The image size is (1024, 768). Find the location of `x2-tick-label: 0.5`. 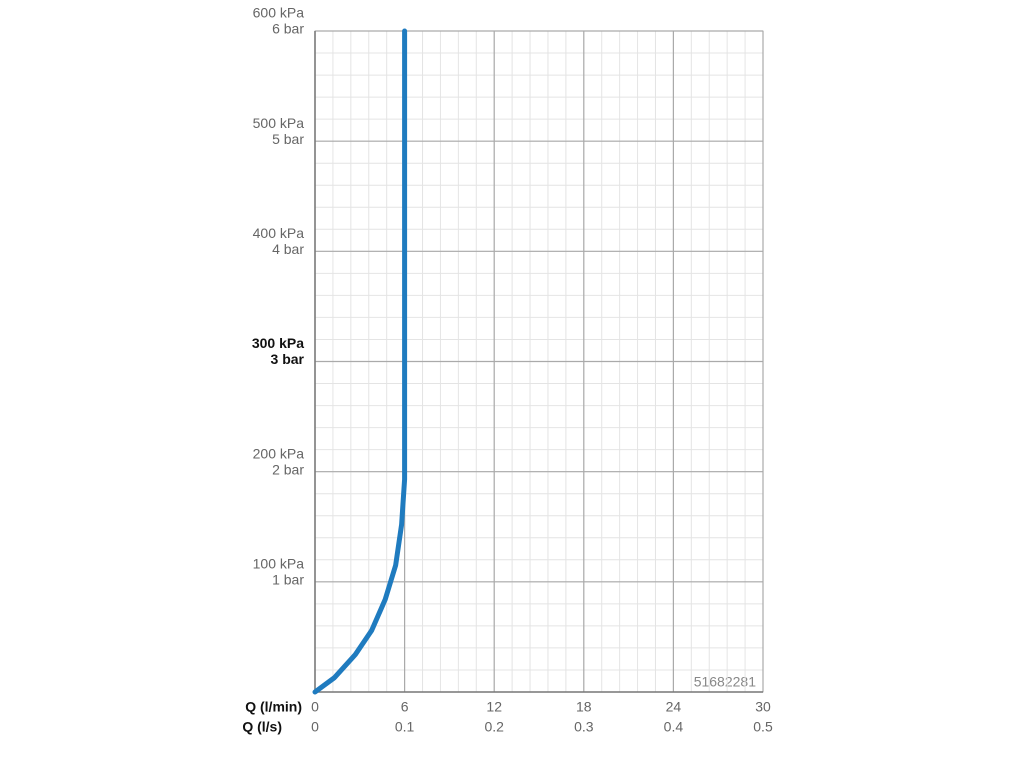

x2-tick-label: 0.5 is located at coordinates (763, 727).